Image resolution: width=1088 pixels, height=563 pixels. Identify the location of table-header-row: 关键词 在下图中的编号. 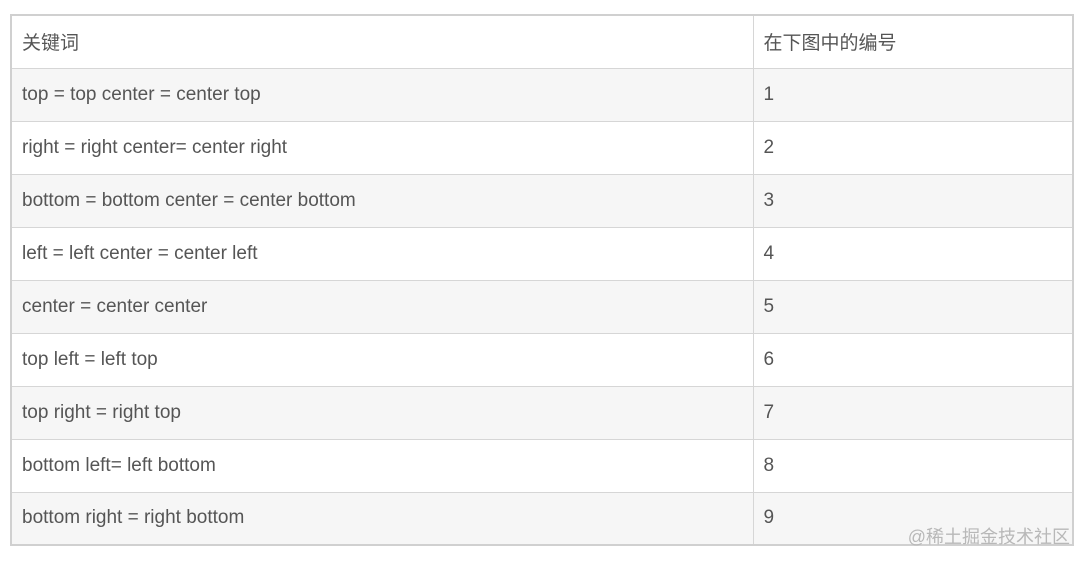
(542, 41).